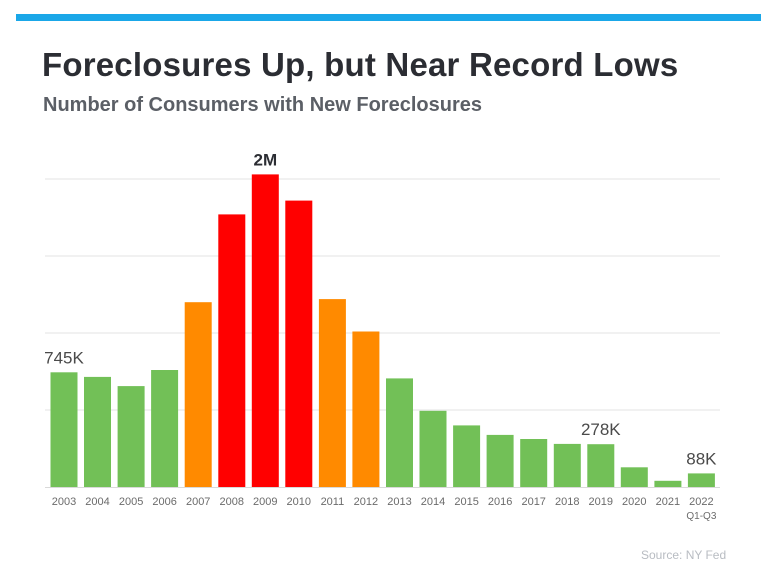 The height and width of the screenshot is (567, 769). Describe the element at coordinates (232, 350) in the screenshot. I see `bar-2008` at that location.